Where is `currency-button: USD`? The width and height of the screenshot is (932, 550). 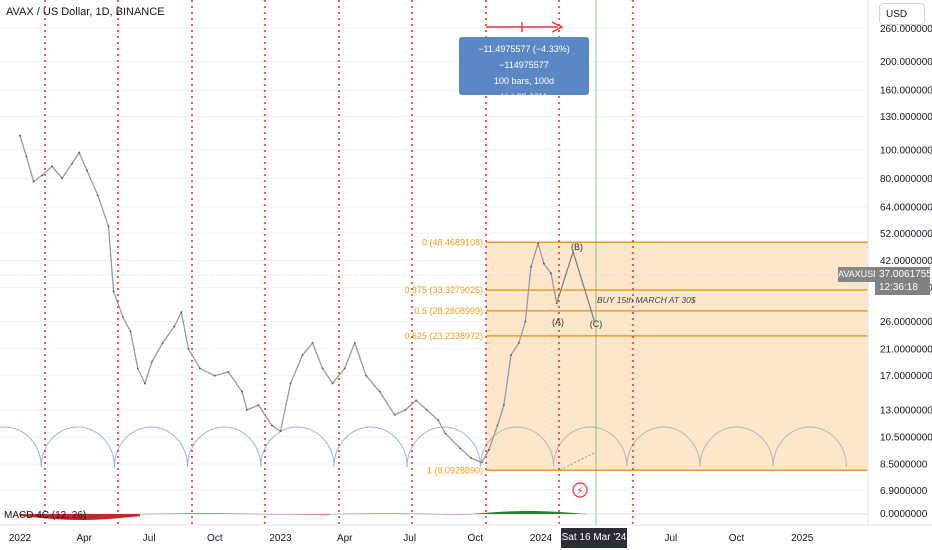
currency-button: USD is located at coordinates (902, 14).